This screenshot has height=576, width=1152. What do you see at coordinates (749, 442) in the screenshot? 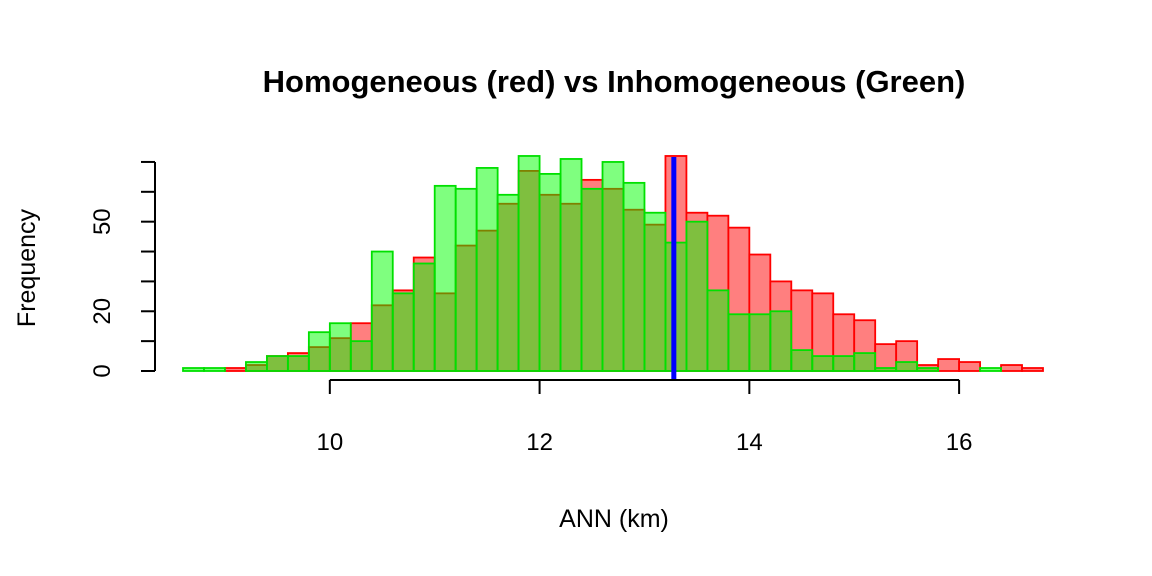
I see `x-tick-label: 14` at bounding box center [749, 442].